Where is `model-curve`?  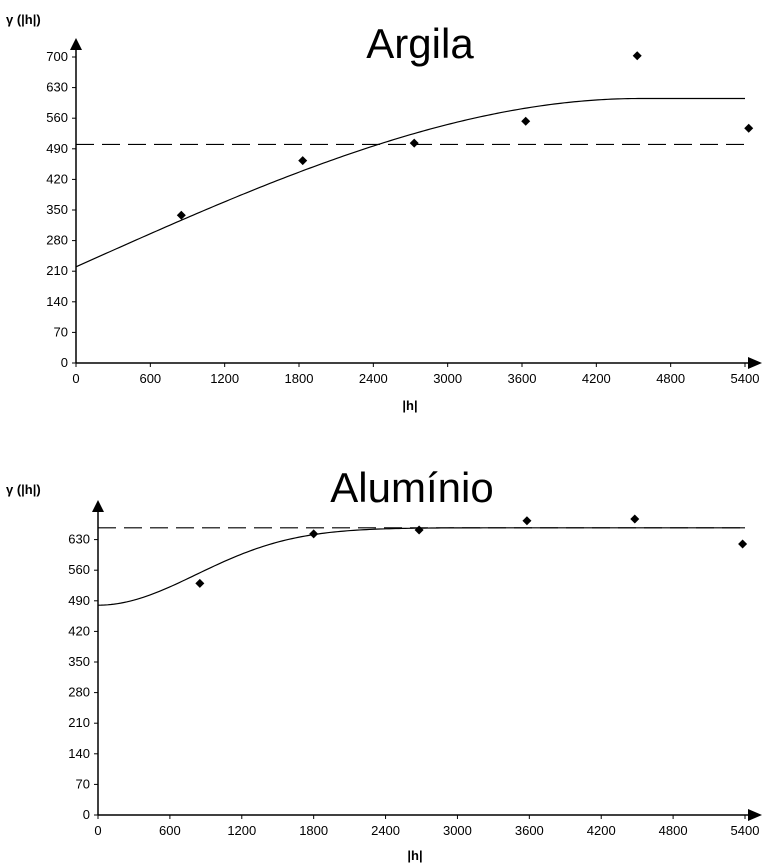 model-curve is located at coordinates (421, 566).